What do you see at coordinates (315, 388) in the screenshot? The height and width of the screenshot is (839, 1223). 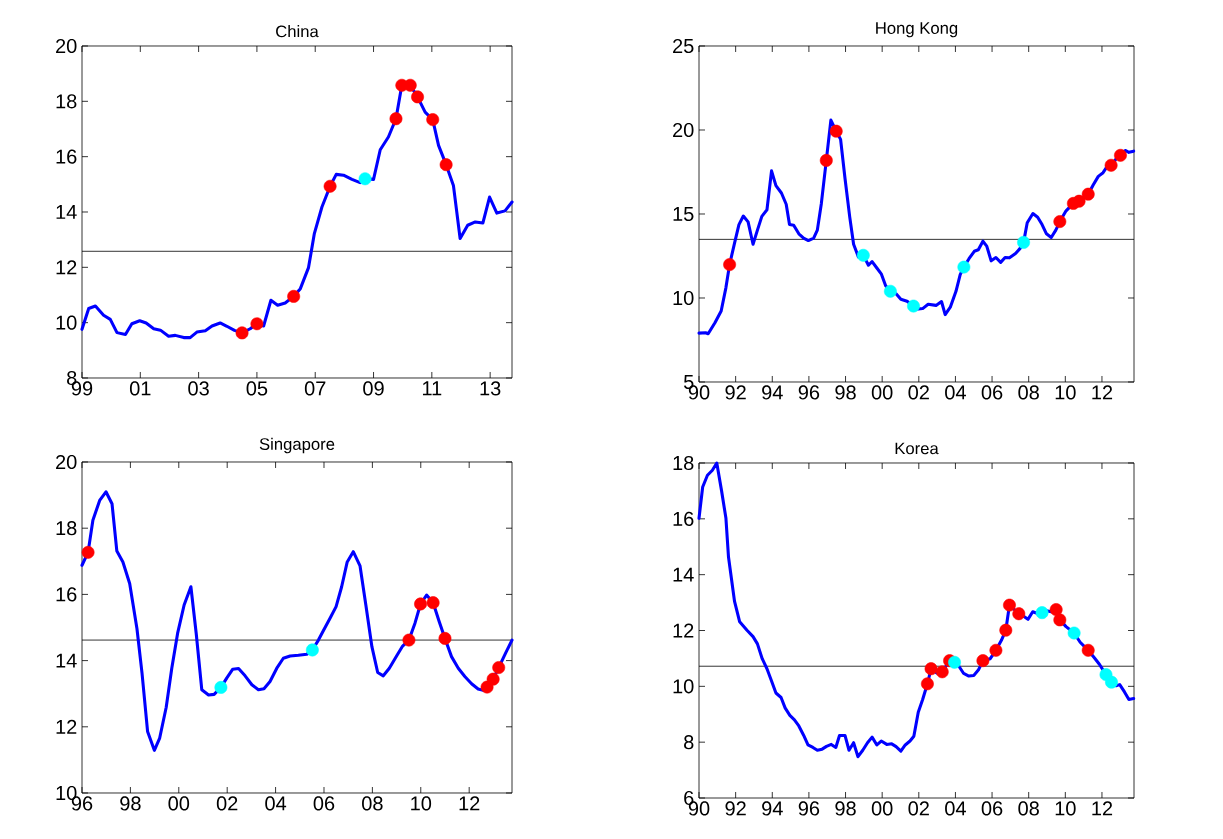 I see `x-tick-label: 07` at bounding box center [315, 388].